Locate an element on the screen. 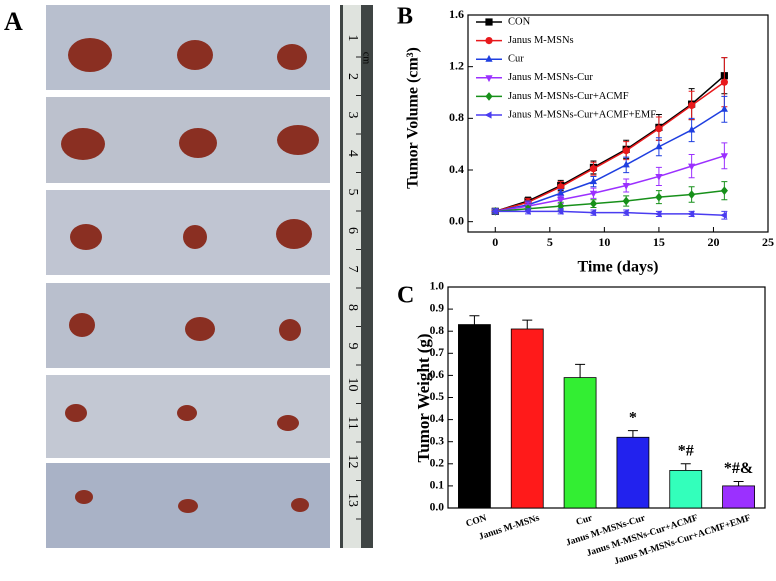 Image resolution: width=776 pixels, height=581 pixels. ruler-number: 9 is located at coordinates (352, 346).